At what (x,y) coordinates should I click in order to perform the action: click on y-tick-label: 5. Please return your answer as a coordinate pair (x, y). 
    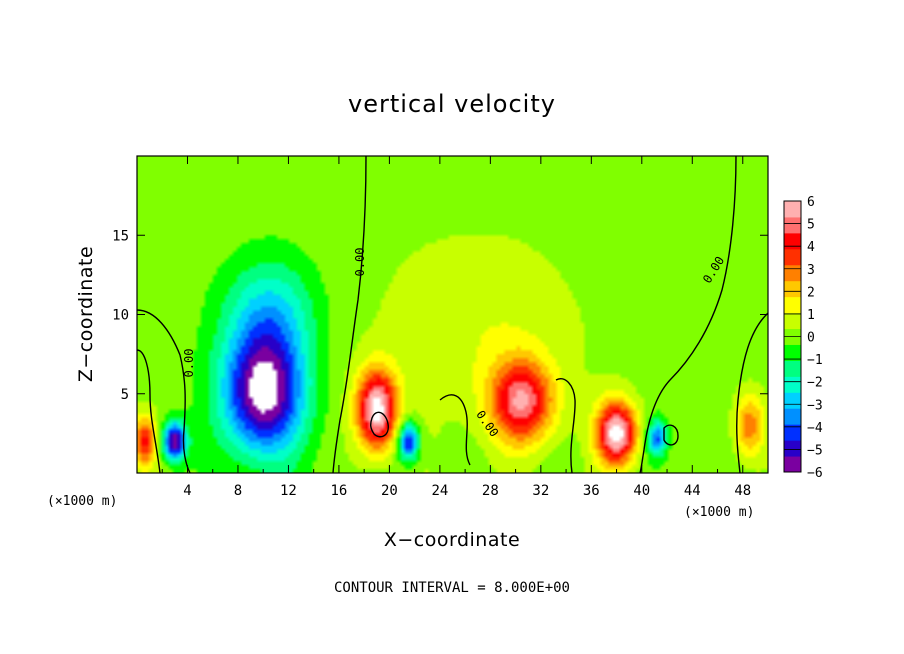
    Looking at the image, I should click on (125, 395).